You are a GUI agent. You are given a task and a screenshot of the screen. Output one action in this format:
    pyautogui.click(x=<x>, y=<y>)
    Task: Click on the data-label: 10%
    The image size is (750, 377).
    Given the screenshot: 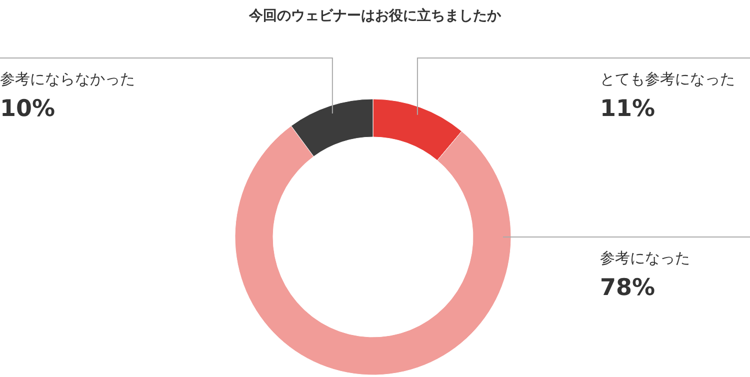 What is the action you would take?
    pyautogui.click(x=28, y=109)
    